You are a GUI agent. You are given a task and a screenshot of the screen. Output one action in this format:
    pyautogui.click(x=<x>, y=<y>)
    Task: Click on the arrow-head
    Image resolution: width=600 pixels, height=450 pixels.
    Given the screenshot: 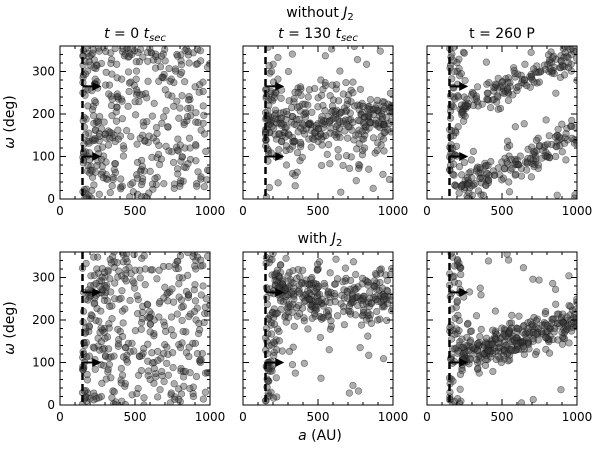 What is the action you would take?
    pyautogui.click(x=280, y=362)
    